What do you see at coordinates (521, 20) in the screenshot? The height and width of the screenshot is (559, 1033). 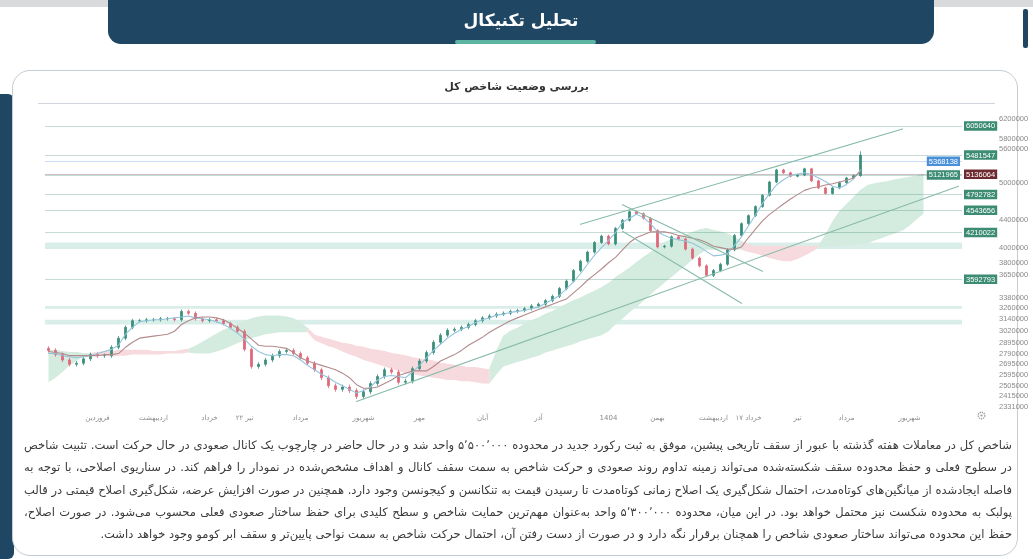 I see `chart-title: تحلیل تکنیکال` at bounding box center [521, 20].